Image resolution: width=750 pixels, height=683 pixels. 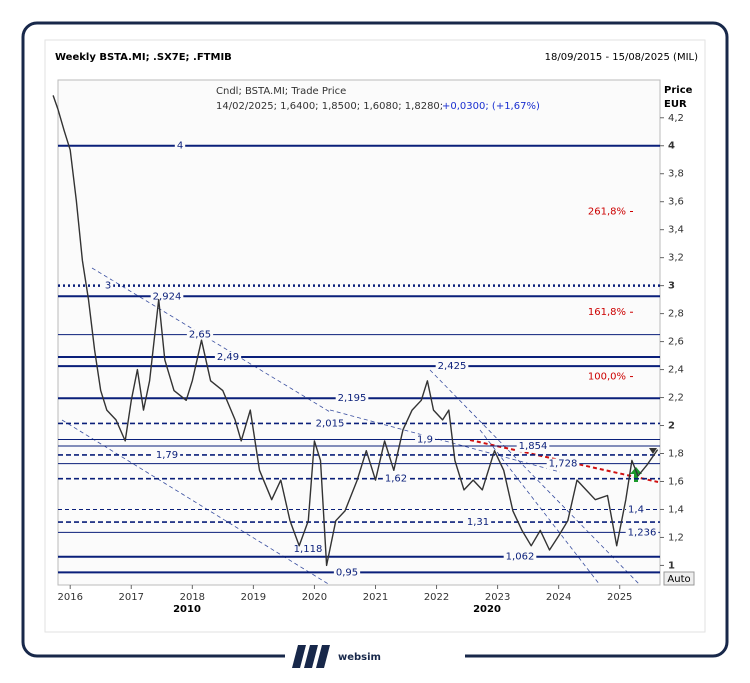 I want to click on x-tick-label: 2018, so click(x=192, y=597).